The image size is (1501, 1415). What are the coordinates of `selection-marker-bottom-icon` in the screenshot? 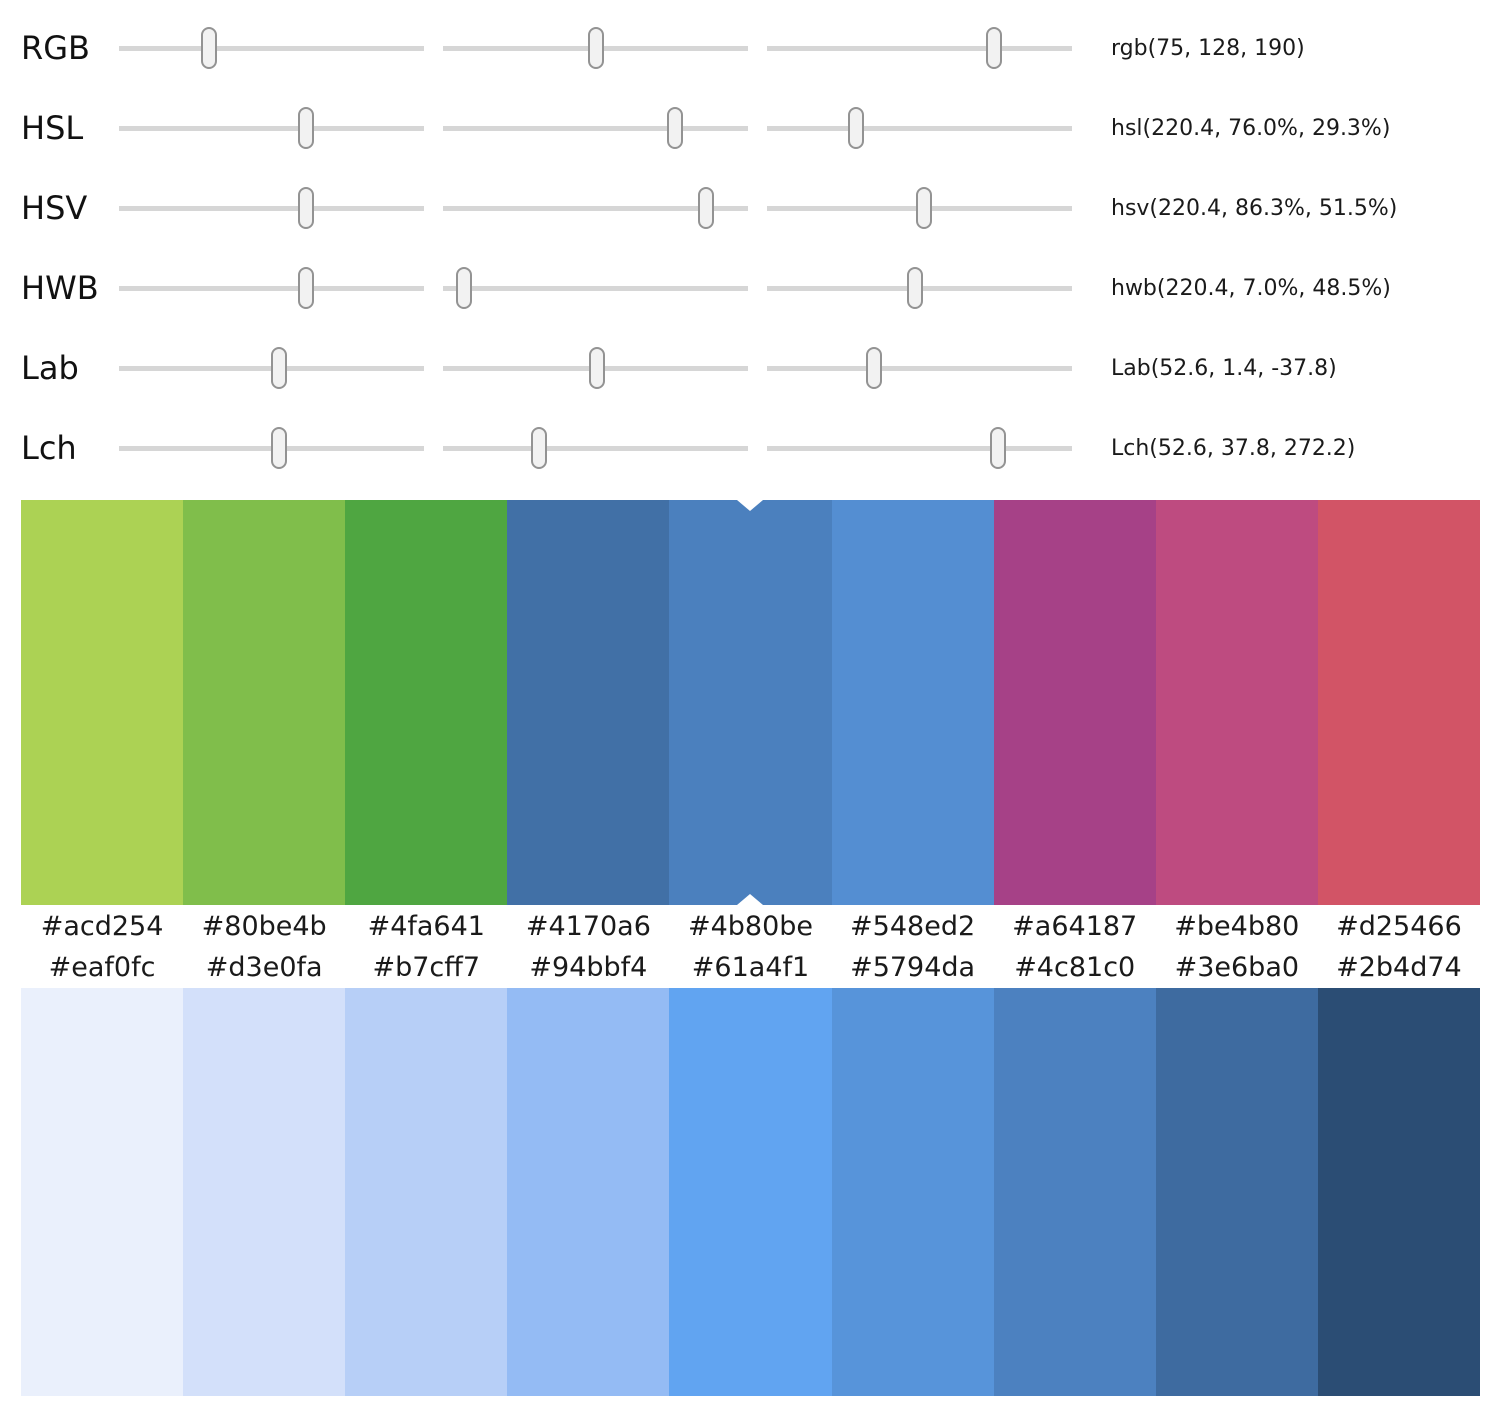 It's located at (750, 899).